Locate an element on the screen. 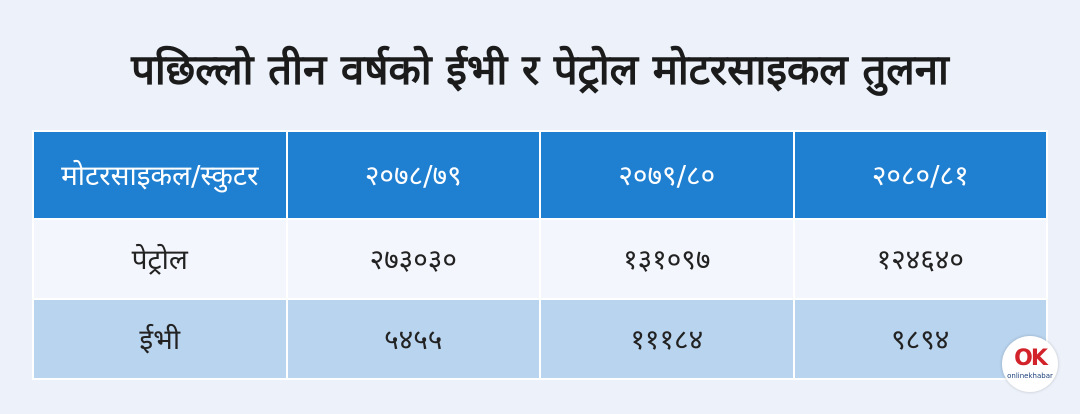  table-cell: २७३०३० is located at coordinates (413, 259).